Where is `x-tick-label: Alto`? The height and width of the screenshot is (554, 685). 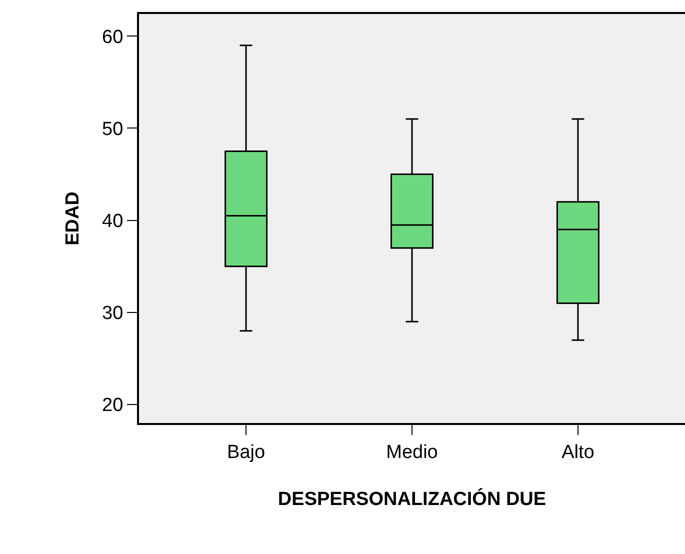
x-tick-label: Alto is located at coordinates (578, 452).